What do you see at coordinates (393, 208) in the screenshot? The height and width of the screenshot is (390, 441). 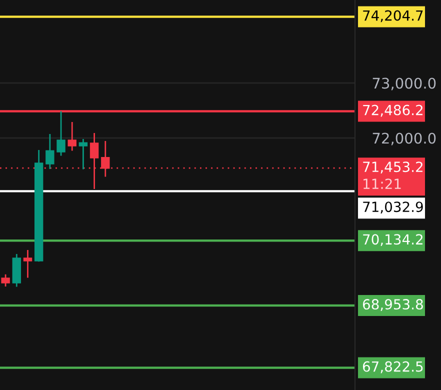 I see `ref-line-label: 71,032.9` at bounding box center [393, 208].